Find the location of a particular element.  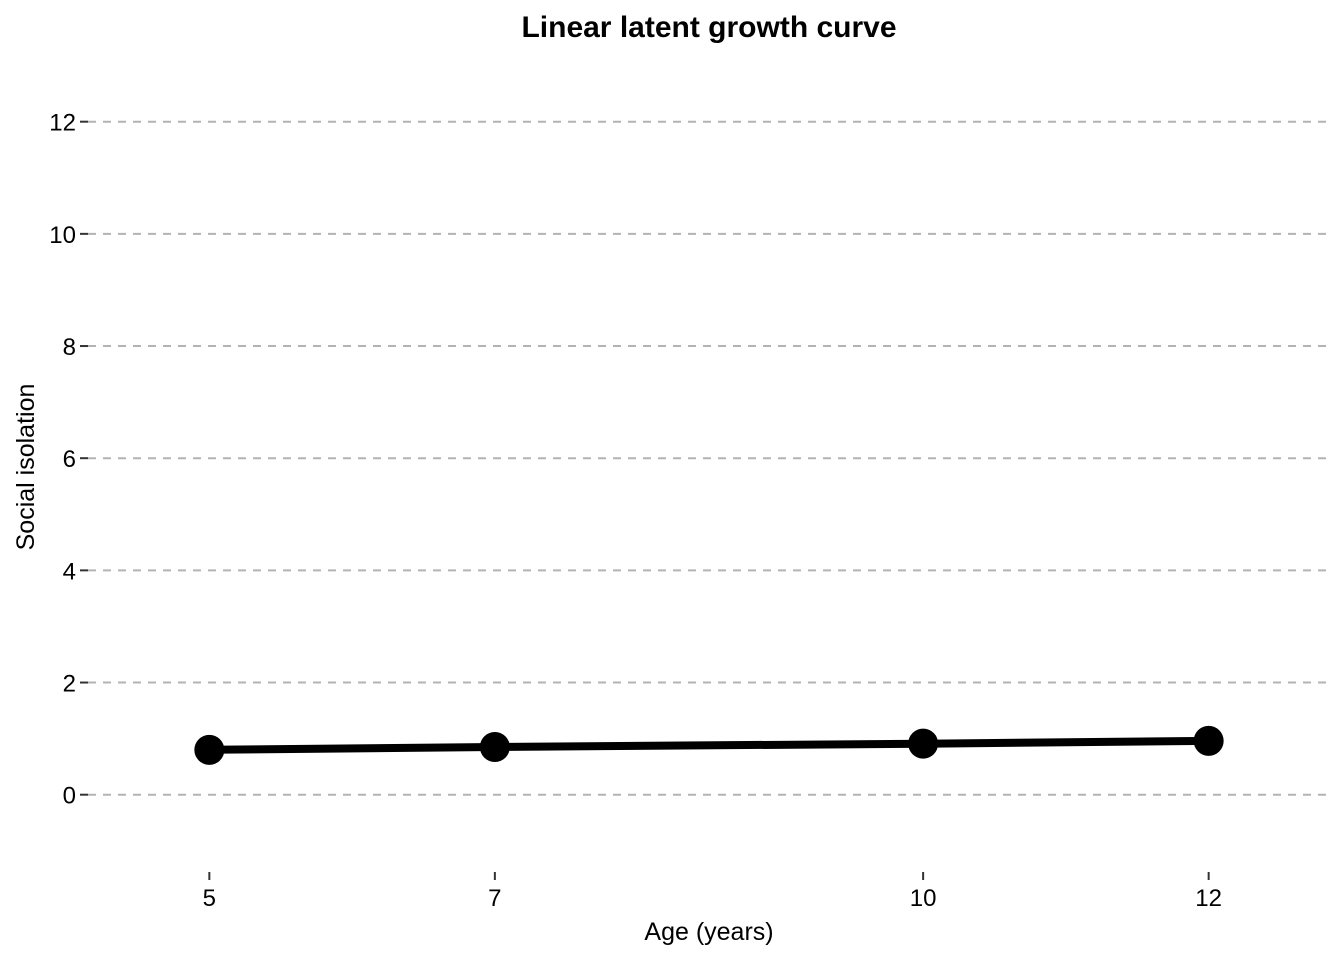

x-tick-label-0: 5 is located at coordinates (209, 898).